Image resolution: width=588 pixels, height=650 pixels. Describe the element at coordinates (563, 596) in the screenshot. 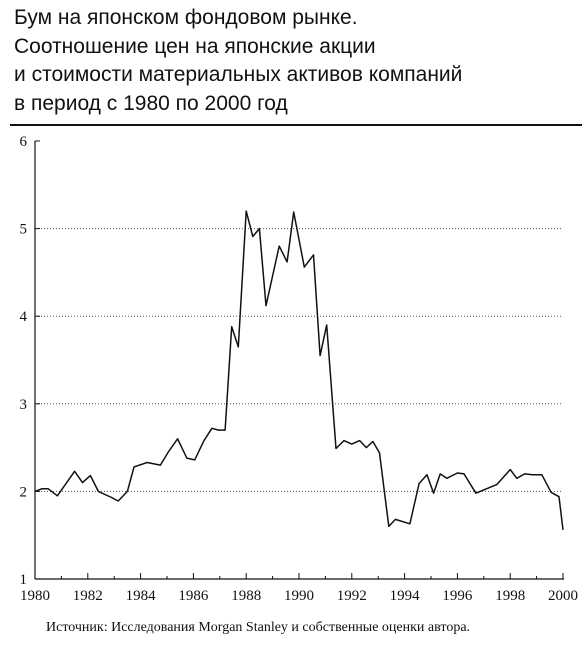

I see `x-tick-label-2000: 2000` at that location.